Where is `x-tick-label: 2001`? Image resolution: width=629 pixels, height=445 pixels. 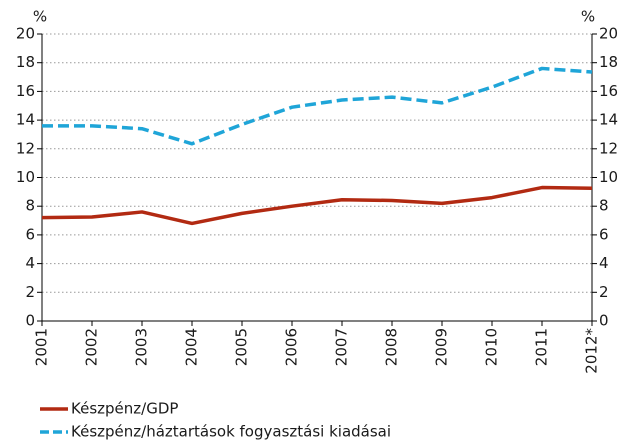
x-tick-label: 2001 is located at coordinates (42, 347).